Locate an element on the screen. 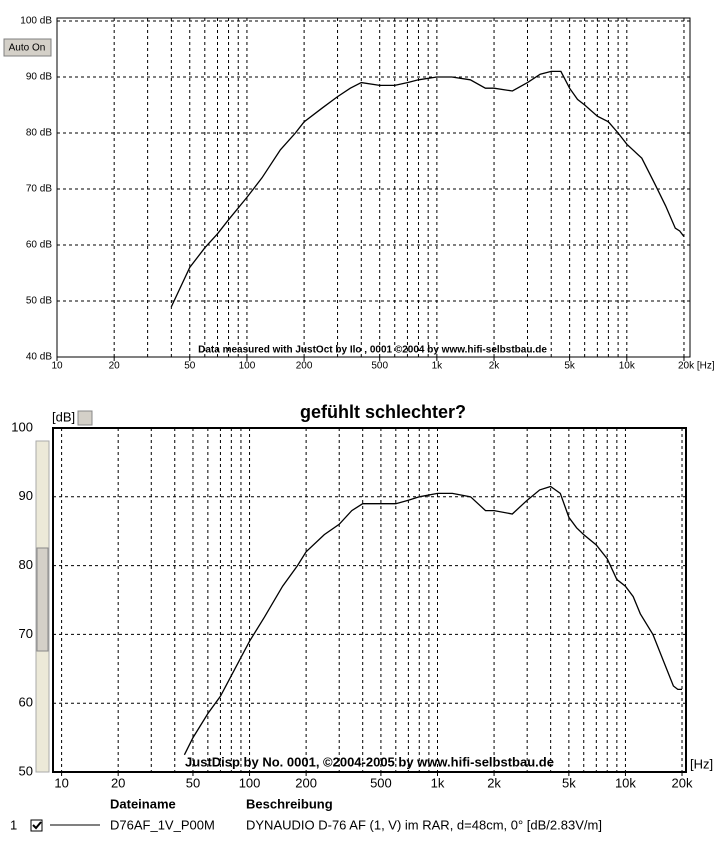 This screenshot has height=845, width=724. y-tick-label: 60 dB is located at coordinates (39, 245).